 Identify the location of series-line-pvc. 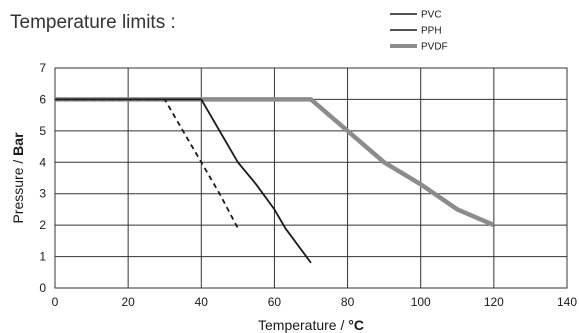
(147, 163).